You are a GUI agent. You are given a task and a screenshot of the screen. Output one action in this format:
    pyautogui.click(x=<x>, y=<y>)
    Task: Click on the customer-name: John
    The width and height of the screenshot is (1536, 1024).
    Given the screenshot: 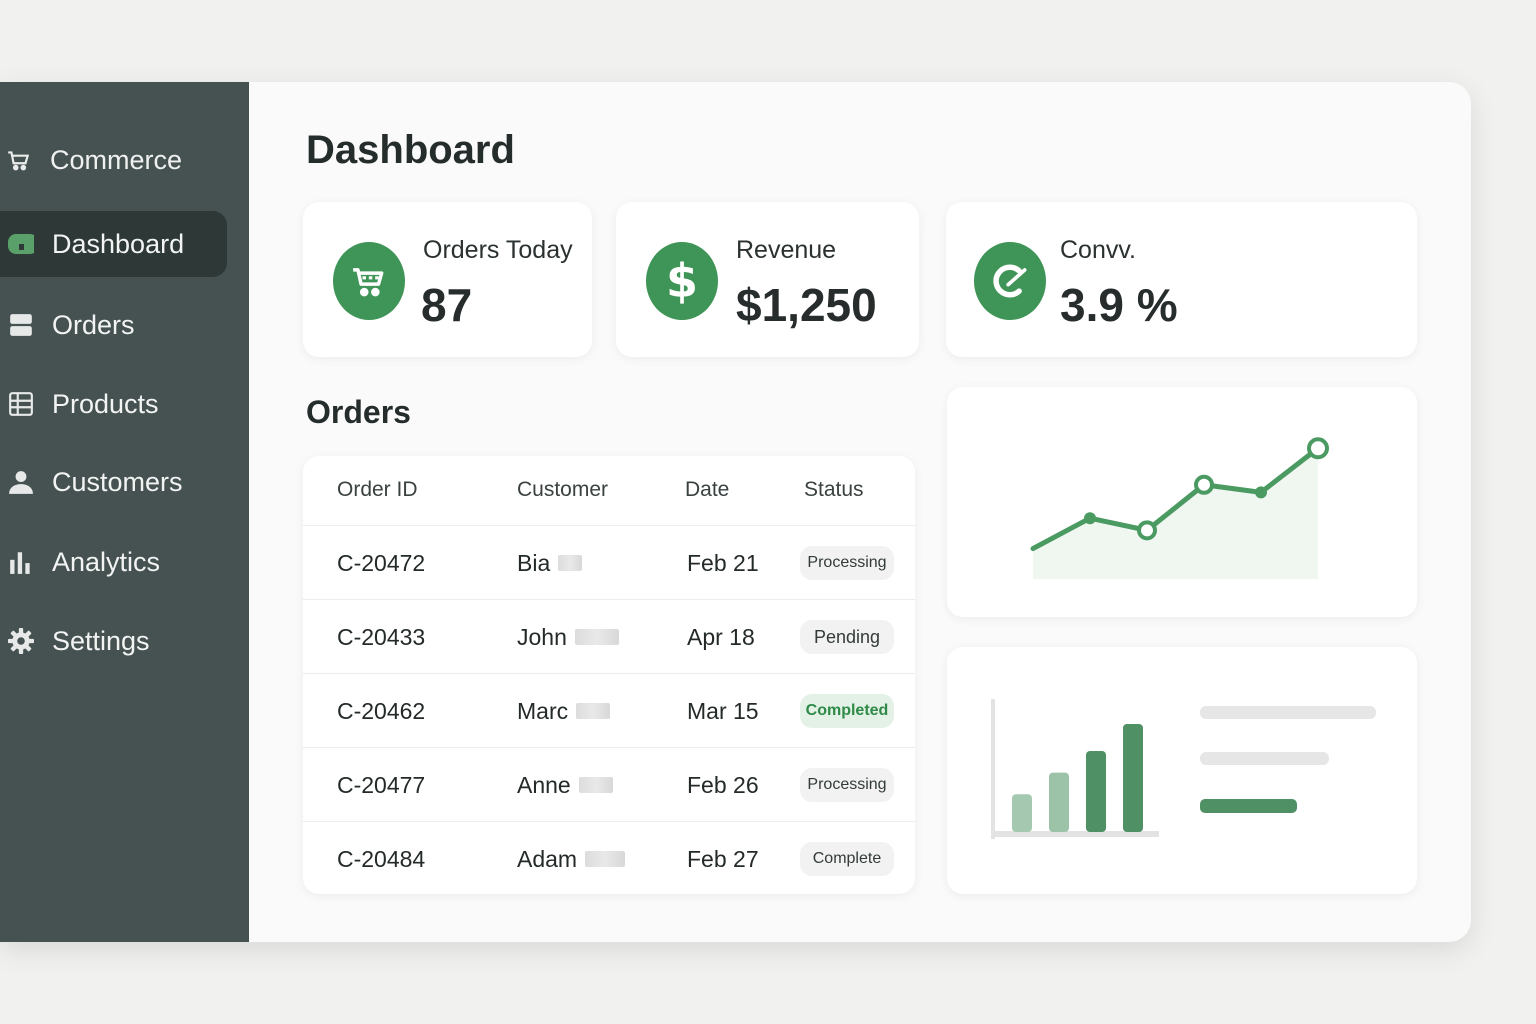 What is the action you would take?
    pyautogui.click(x=542, y=636)
    